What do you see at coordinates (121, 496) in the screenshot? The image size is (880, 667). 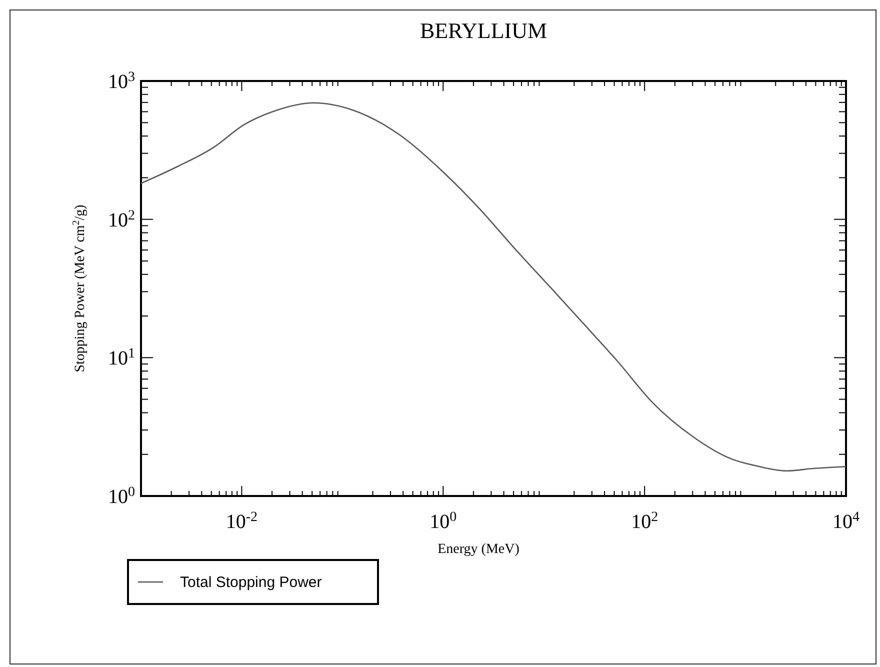 I see `y-tick-label: 10$^{0}$` at bounding box center [121, 496].